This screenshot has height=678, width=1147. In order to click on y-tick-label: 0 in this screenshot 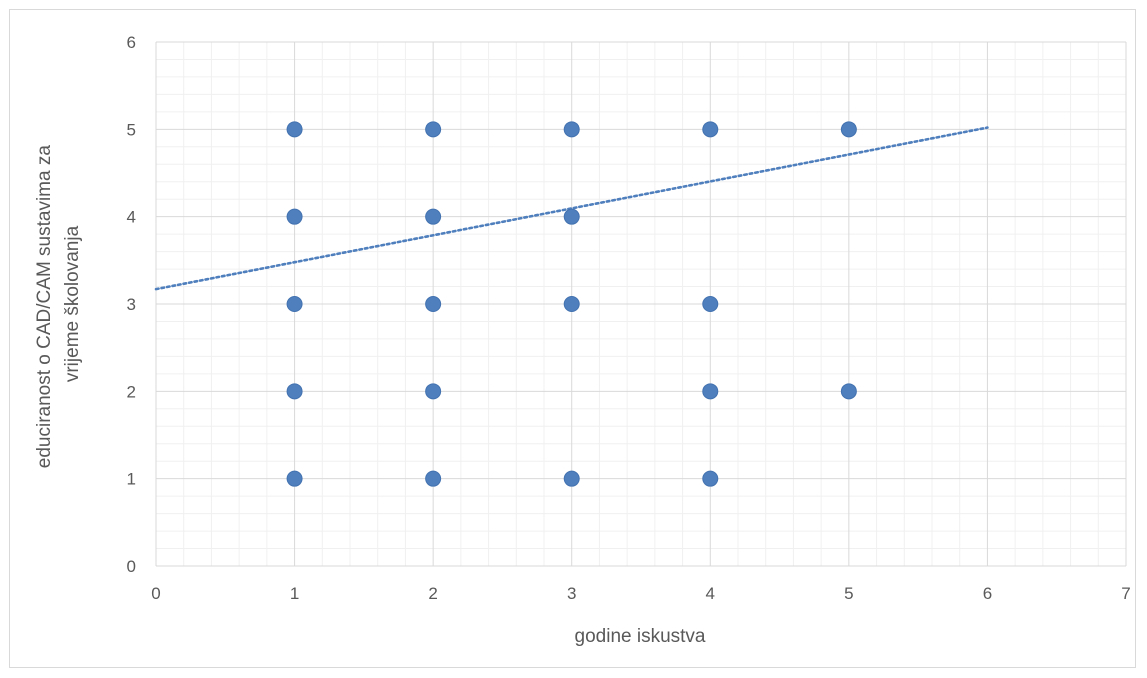, I will do `click(131, 566)`.